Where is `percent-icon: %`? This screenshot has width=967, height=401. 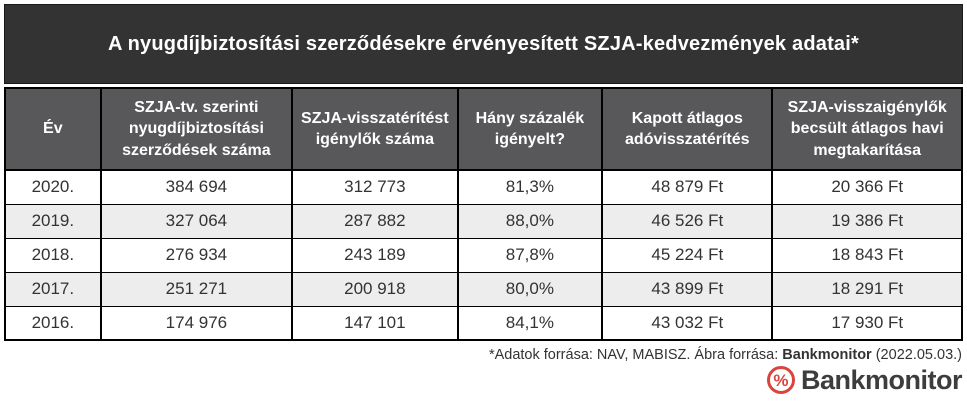 percent-icon: % is located at coordinates (780, 380).